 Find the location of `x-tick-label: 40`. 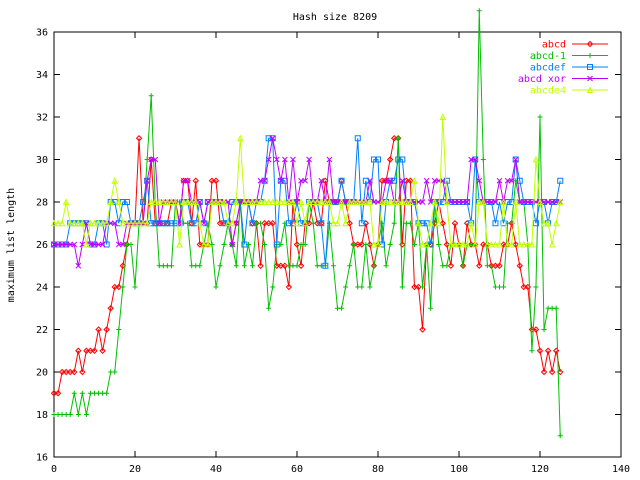

x-tick-label: 40 is located at coordinates (216, 469).